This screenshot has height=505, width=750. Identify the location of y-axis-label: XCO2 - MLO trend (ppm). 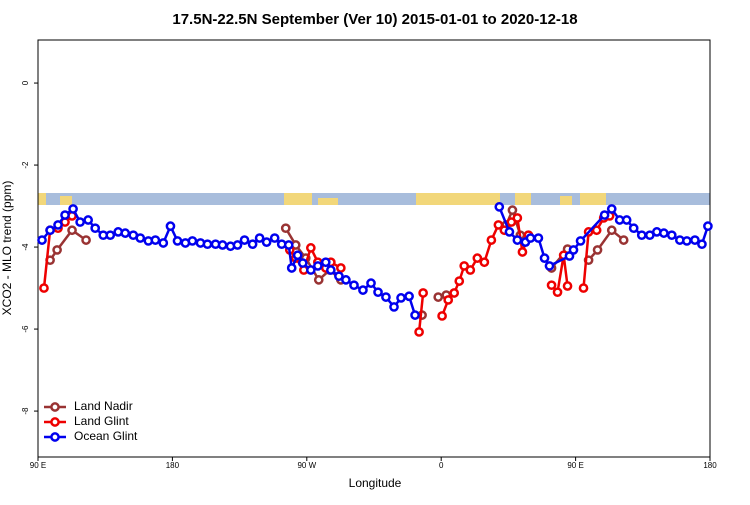
(7, 248).